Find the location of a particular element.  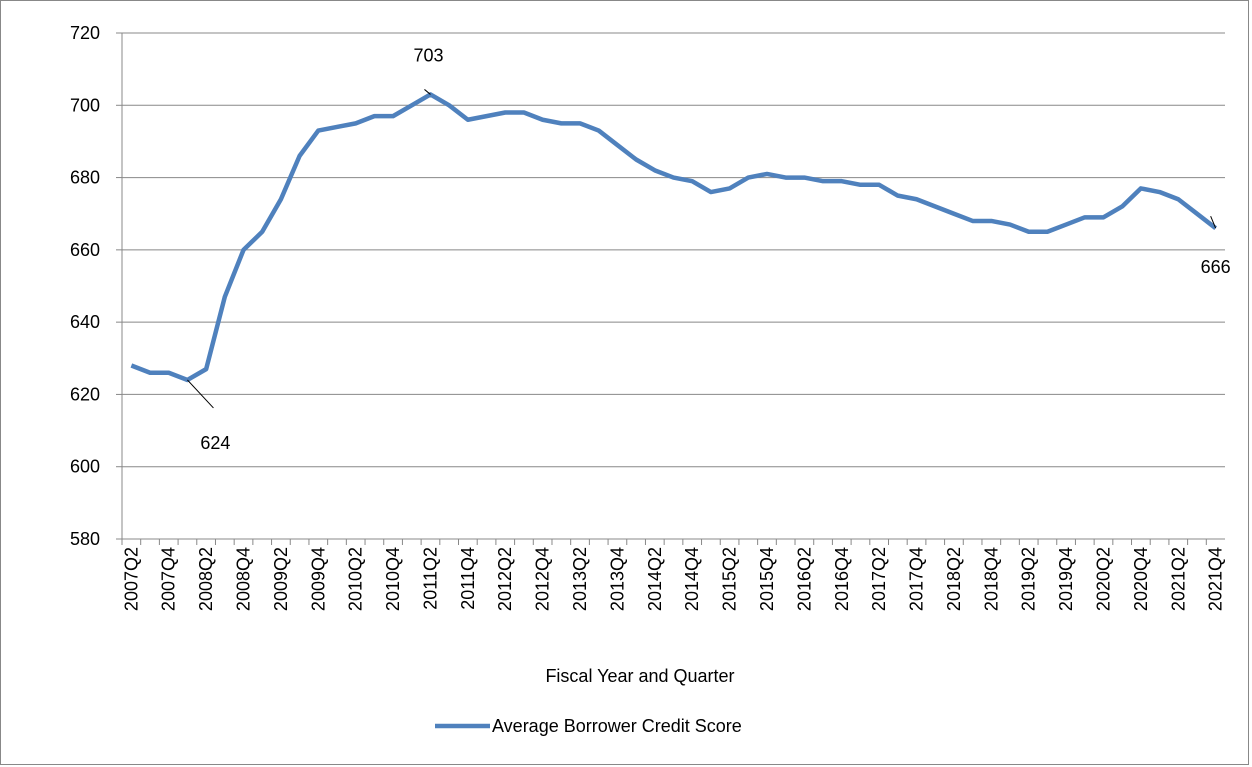

x-tick-label: 2021Q4 is located at coordinates (1216, 579).